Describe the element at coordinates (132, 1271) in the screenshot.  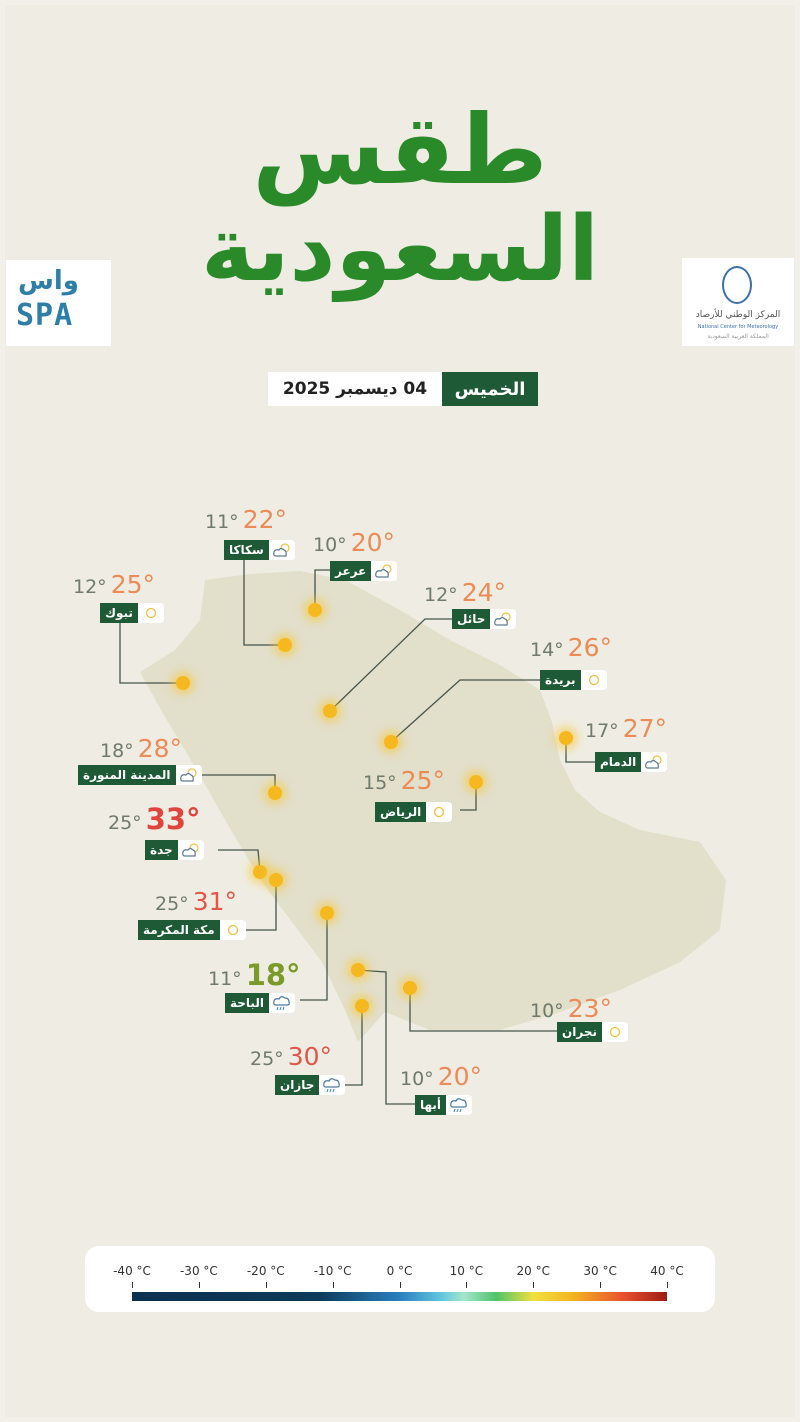
I see `legend-label: -40 °C` at that location.